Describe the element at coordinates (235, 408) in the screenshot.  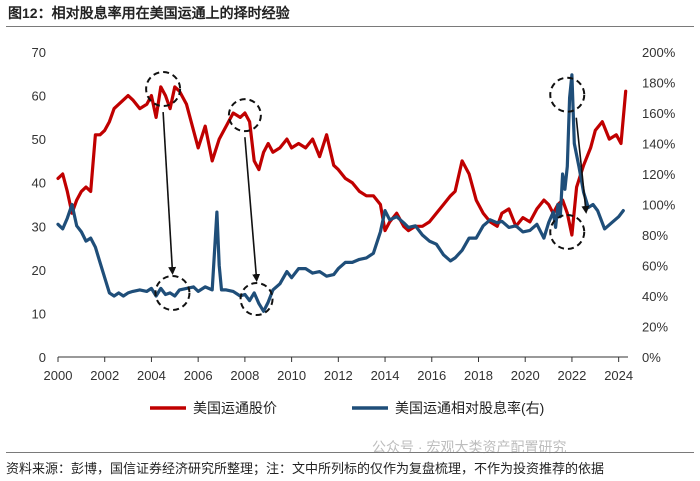
I see `legend-label-stock-price: 美国运通股价` at that location.